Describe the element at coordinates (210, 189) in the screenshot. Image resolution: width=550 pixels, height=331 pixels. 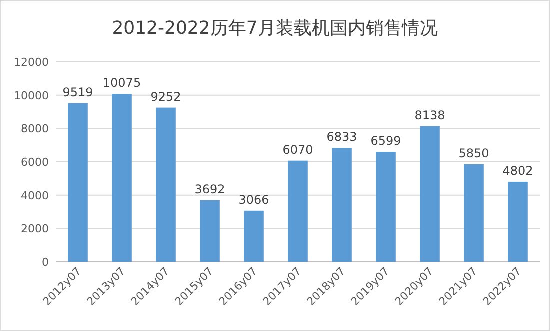
I see `data-label: 3692` at that location.